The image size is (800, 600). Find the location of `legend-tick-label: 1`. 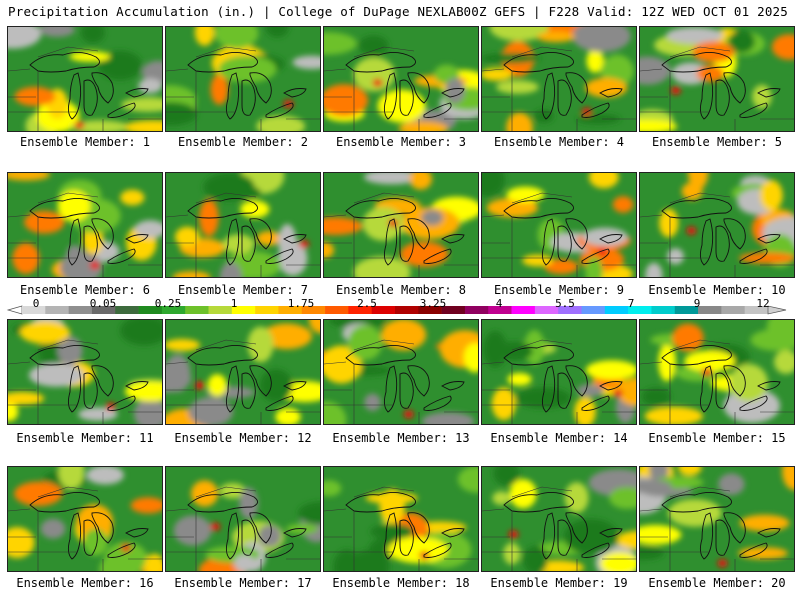

legend-tick-label: 1 is located at coordinates (234, 303).